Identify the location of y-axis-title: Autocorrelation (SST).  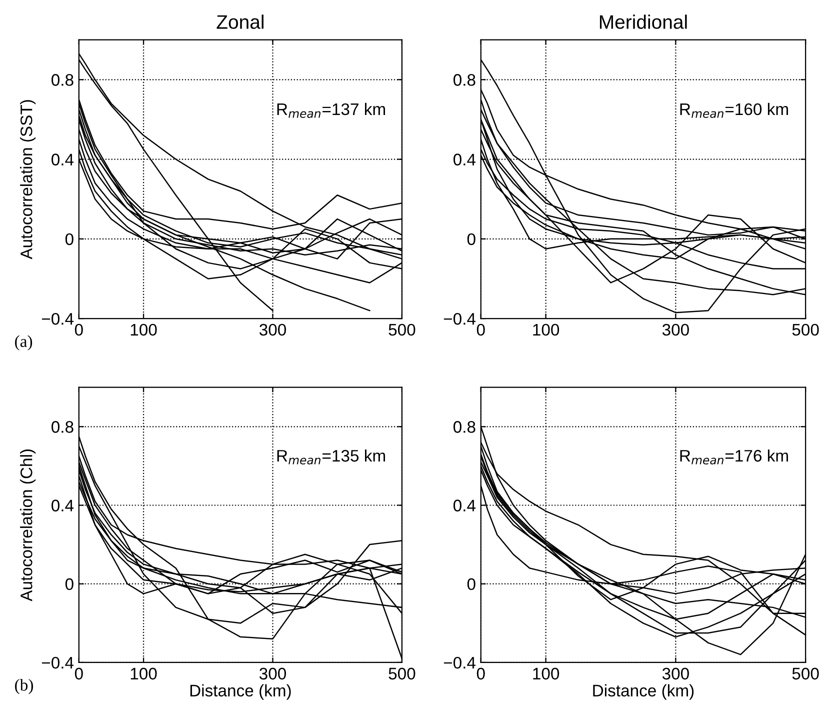
(28, 180).